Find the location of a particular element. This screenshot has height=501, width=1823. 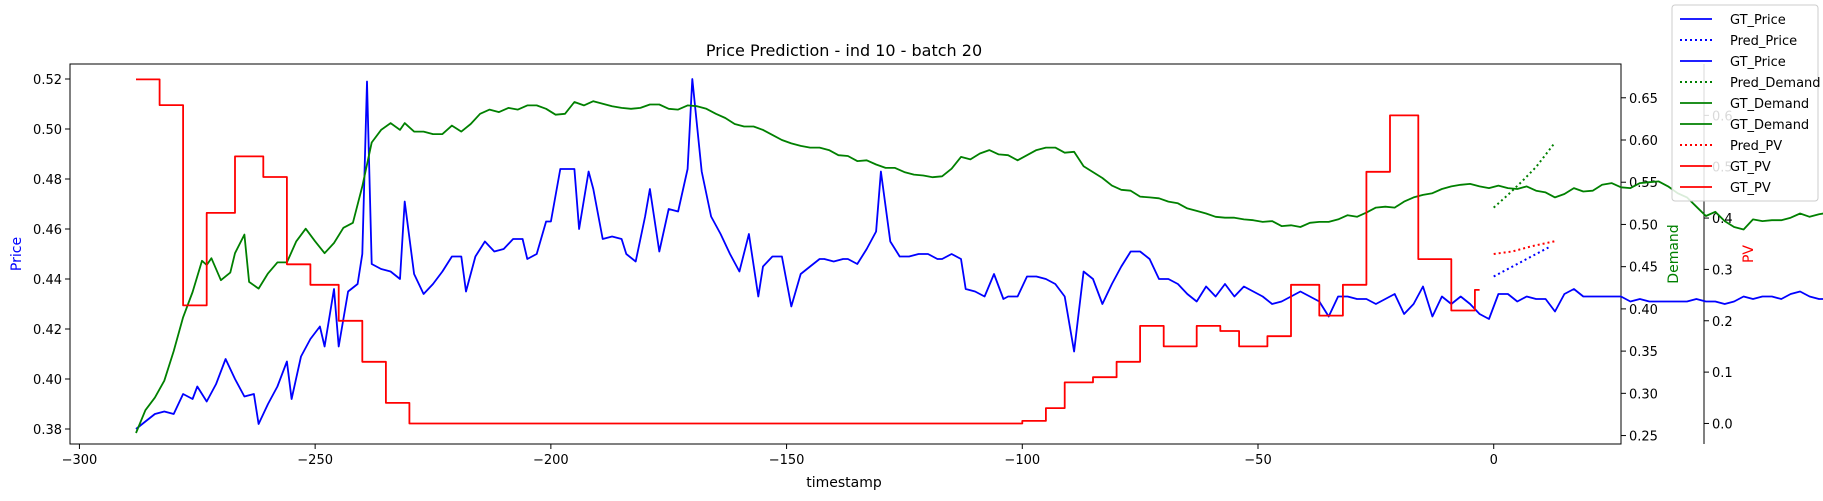

price-axis-label: Price is located at coordinates (17, 254).